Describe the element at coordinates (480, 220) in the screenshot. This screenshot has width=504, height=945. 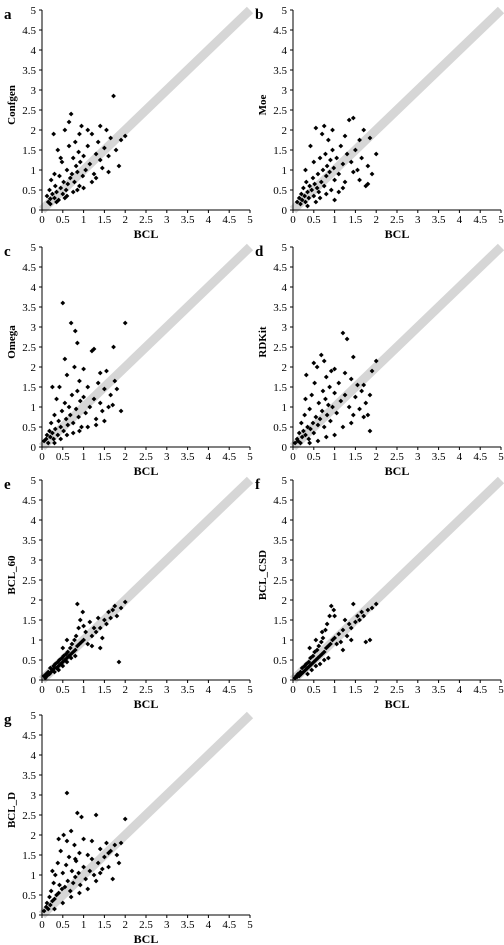
I see `x-tick-label: 4.5` at that location.